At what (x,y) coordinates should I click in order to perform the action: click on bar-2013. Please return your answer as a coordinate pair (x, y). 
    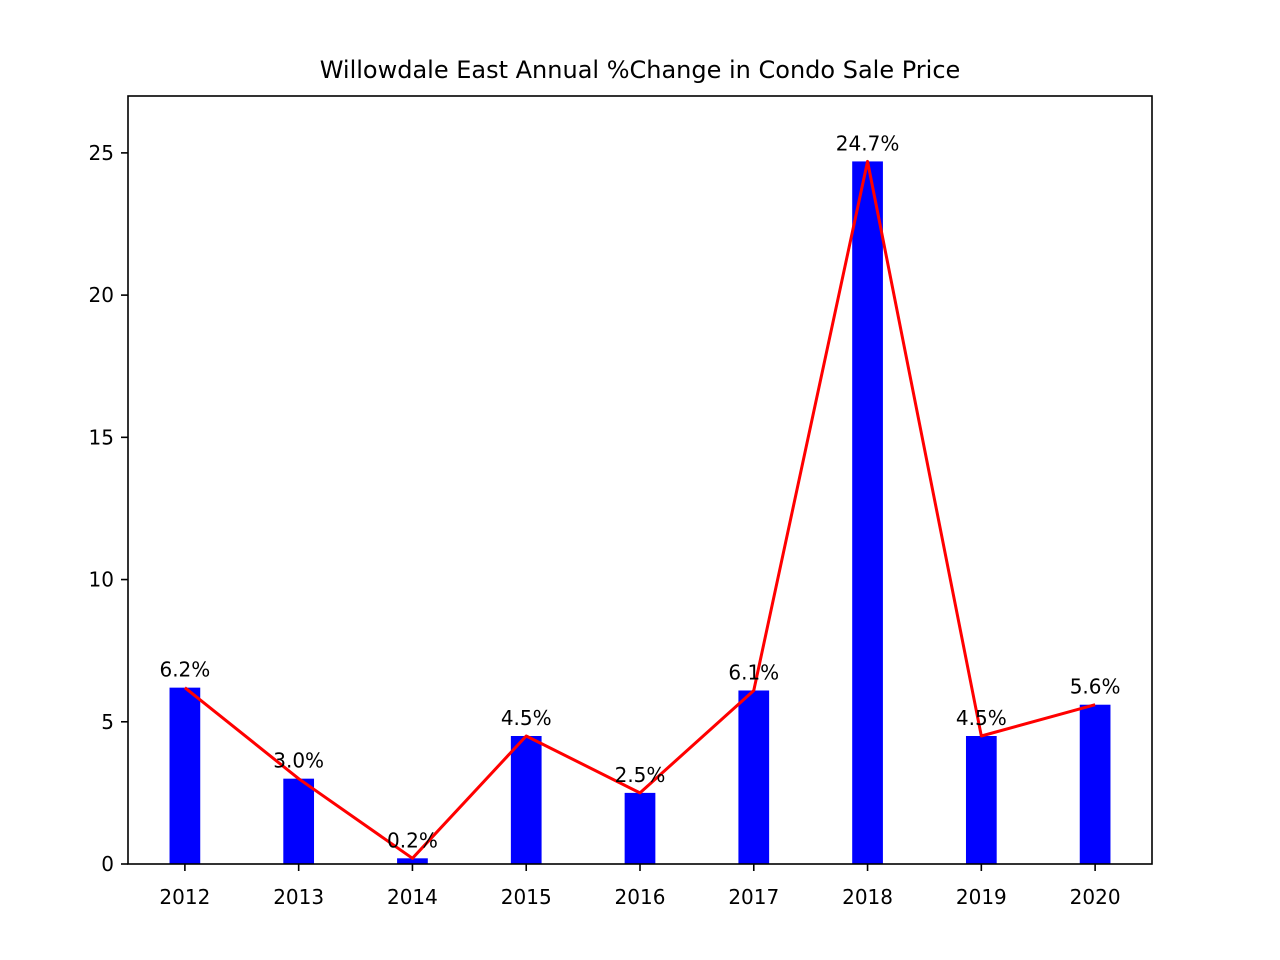
    Looking at the image, I should click on (299, 821).